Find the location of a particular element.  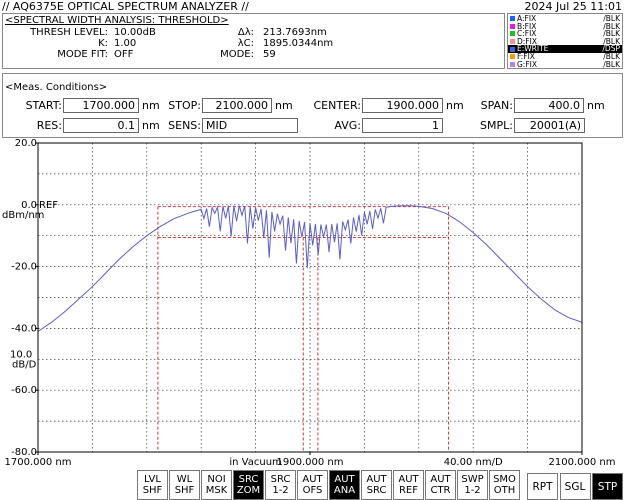

soft-key: NOI MSK is located at coordinates (216, 485).